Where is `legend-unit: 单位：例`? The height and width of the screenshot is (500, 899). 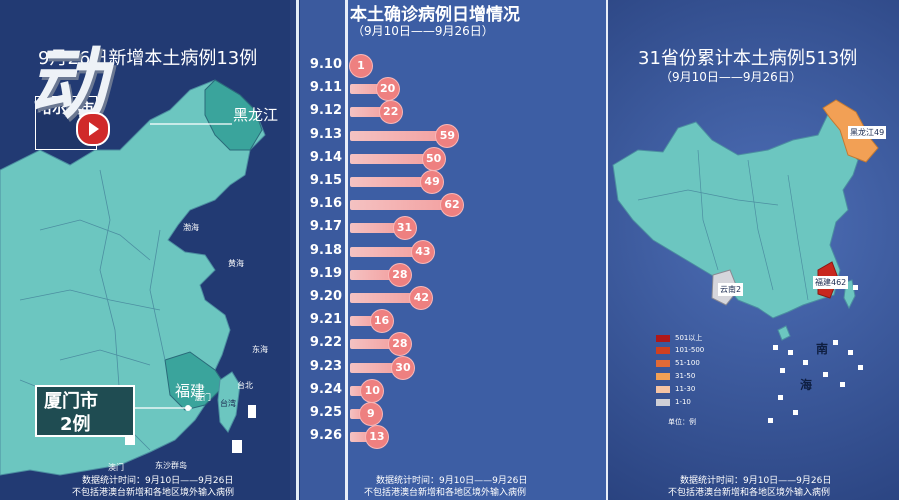
legend-unit: 单位：例 is located at coordinates (682, 422).